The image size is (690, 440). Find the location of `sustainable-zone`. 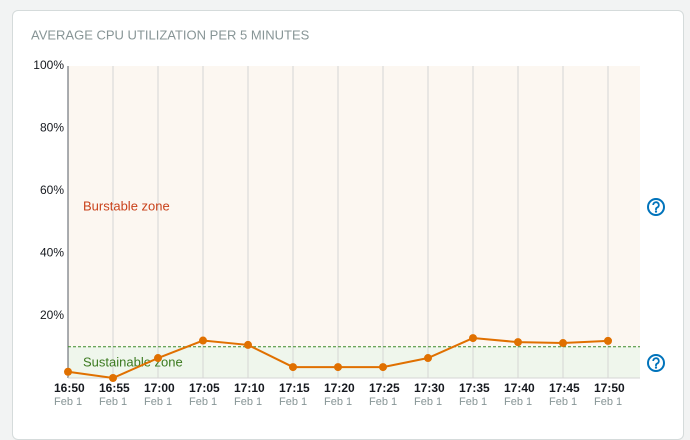

sustainable-zone is located at coordinates (354, 362).